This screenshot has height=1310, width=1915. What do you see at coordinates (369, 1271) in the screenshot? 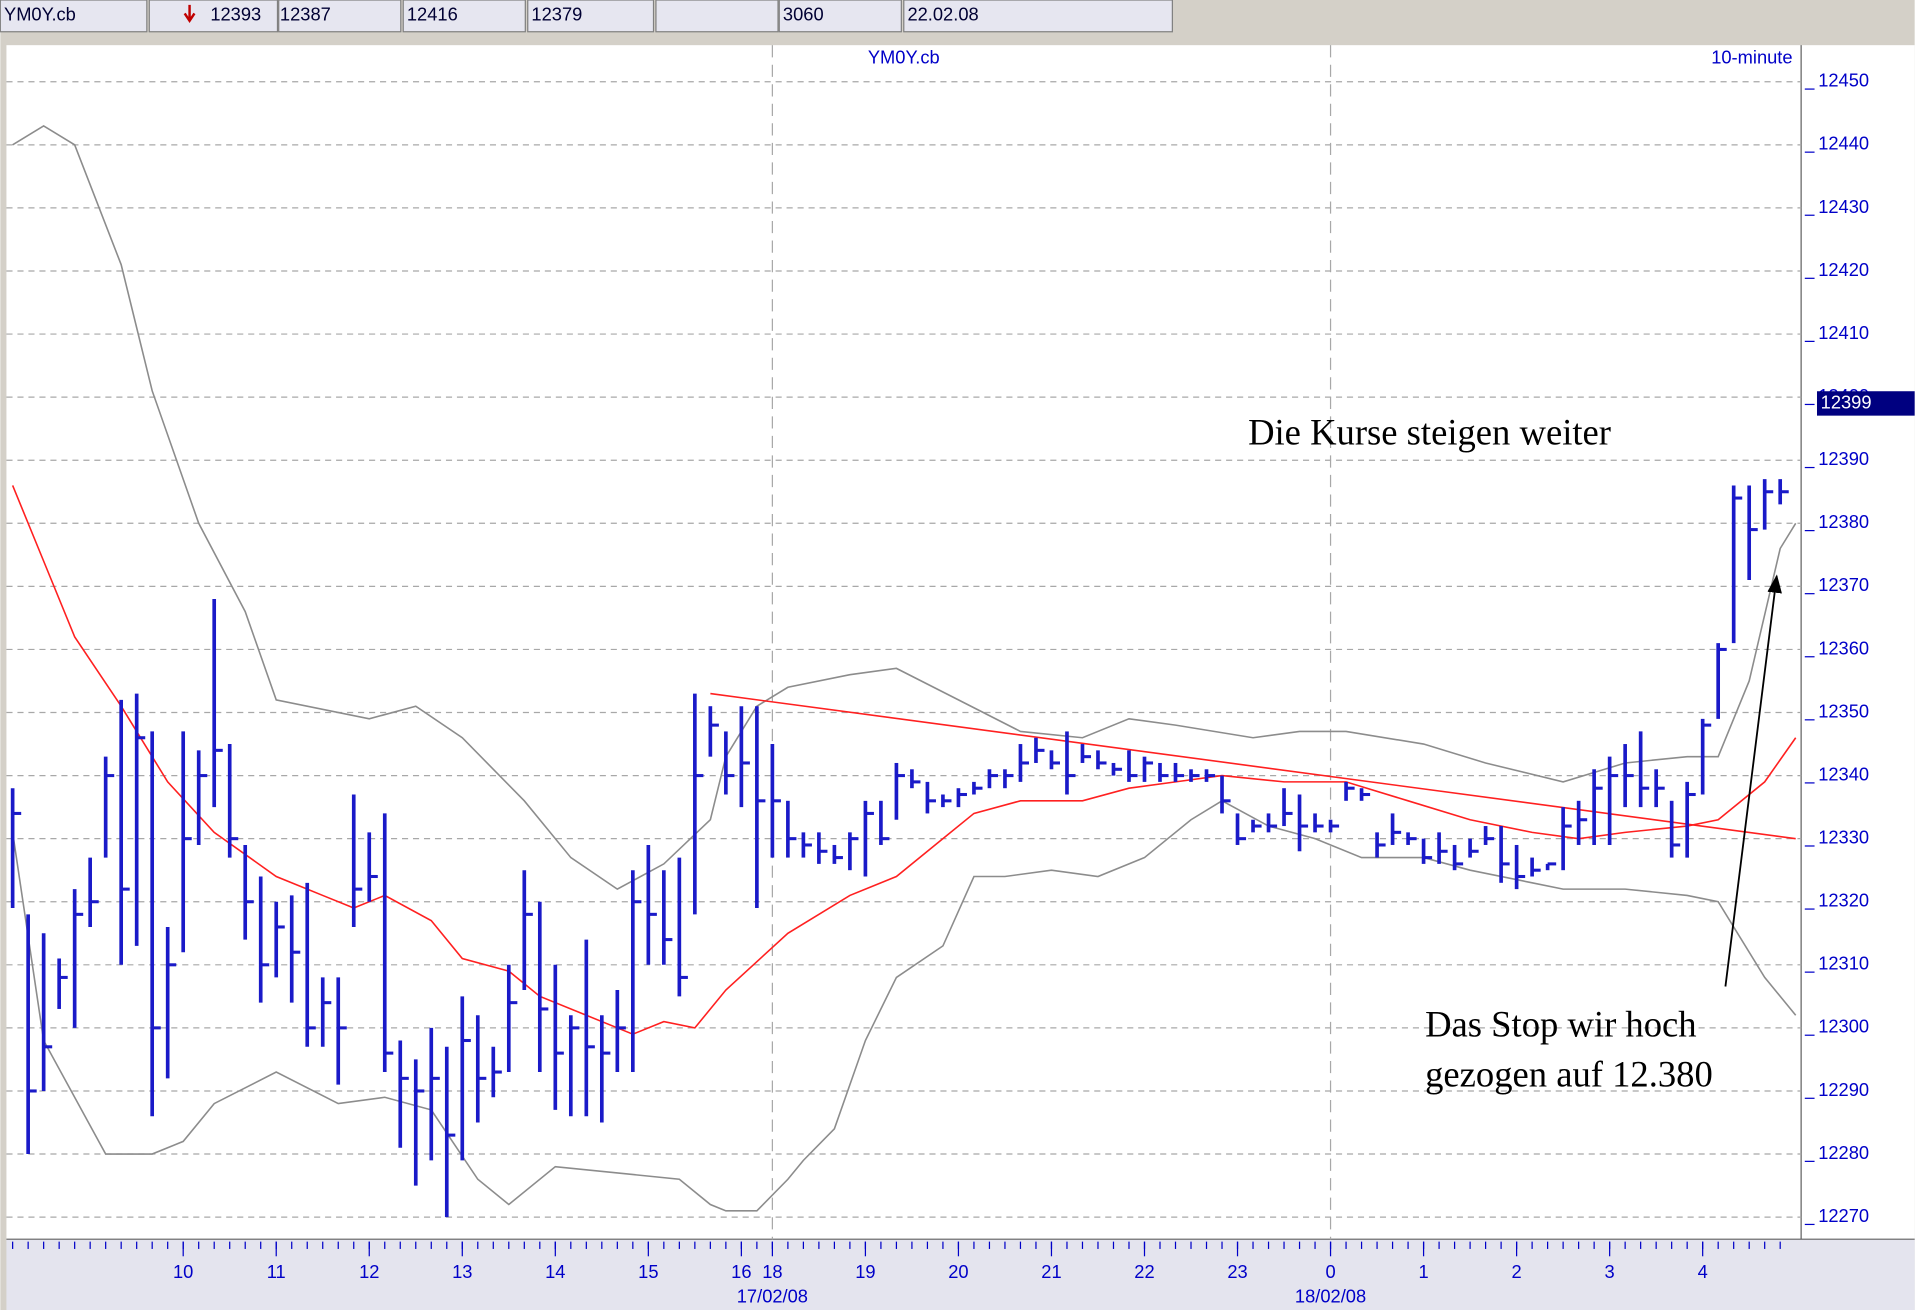
I see `x-tick-label: 12` at bounding box center [369, 1271].